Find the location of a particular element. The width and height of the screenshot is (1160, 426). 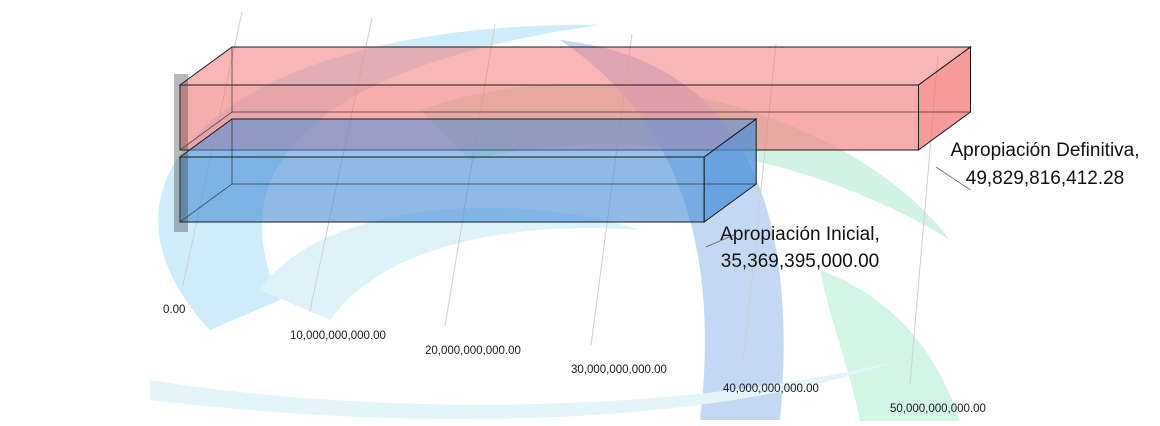

tick-label: 10,000,000,000.00 is located at coordinates (338, 336).